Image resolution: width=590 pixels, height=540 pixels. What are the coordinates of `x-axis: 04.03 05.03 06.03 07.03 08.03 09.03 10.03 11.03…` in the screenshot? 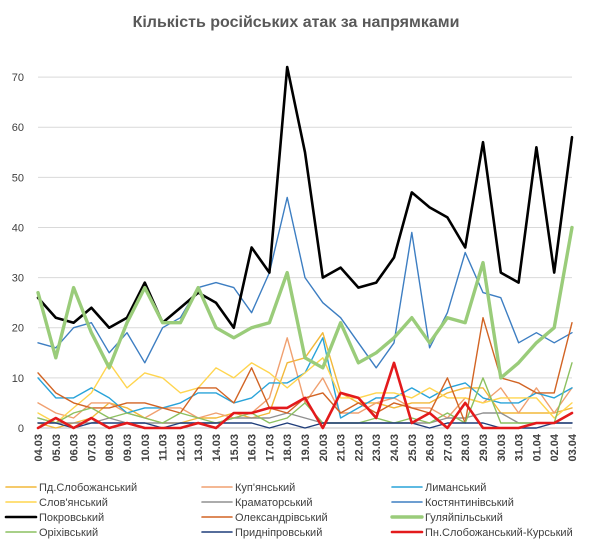 It's located at (306, 447).